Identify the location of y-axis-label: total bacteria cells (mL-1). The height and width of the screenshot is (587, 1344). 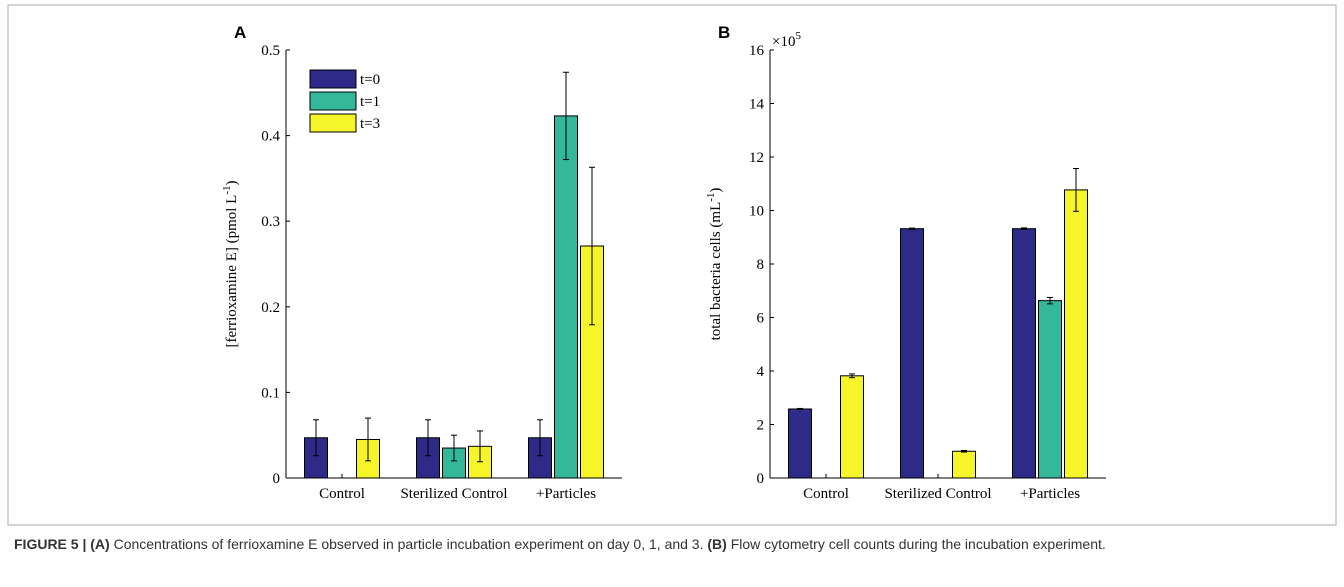
(714, 264).